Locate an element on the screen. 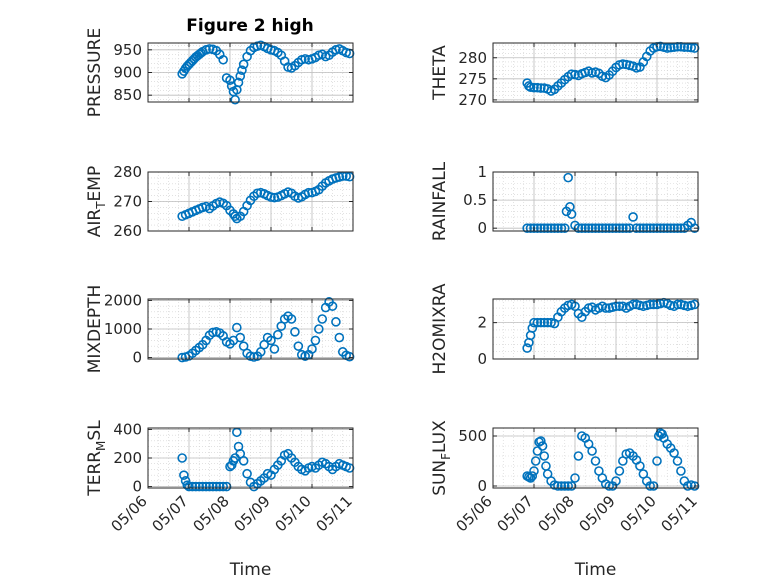  x-tick-label: 05/09 is located at coordinates (252, 513).